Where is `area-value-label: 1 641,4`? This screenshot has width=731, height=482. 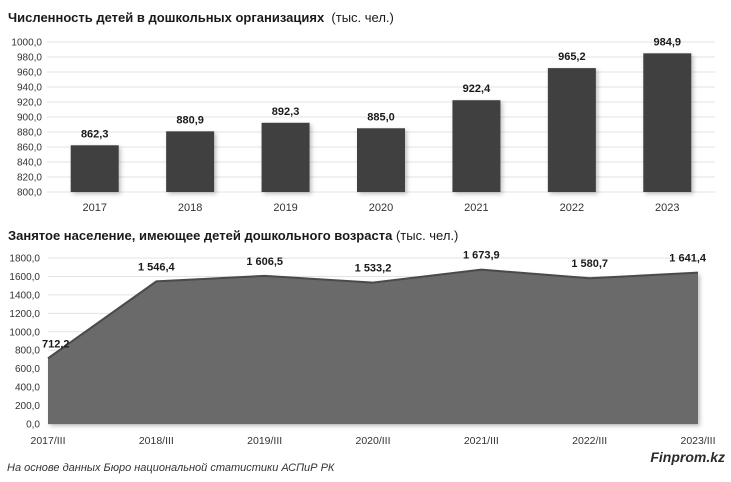 area-value-label: 1 641,4 is located at coordinates (688, 259).